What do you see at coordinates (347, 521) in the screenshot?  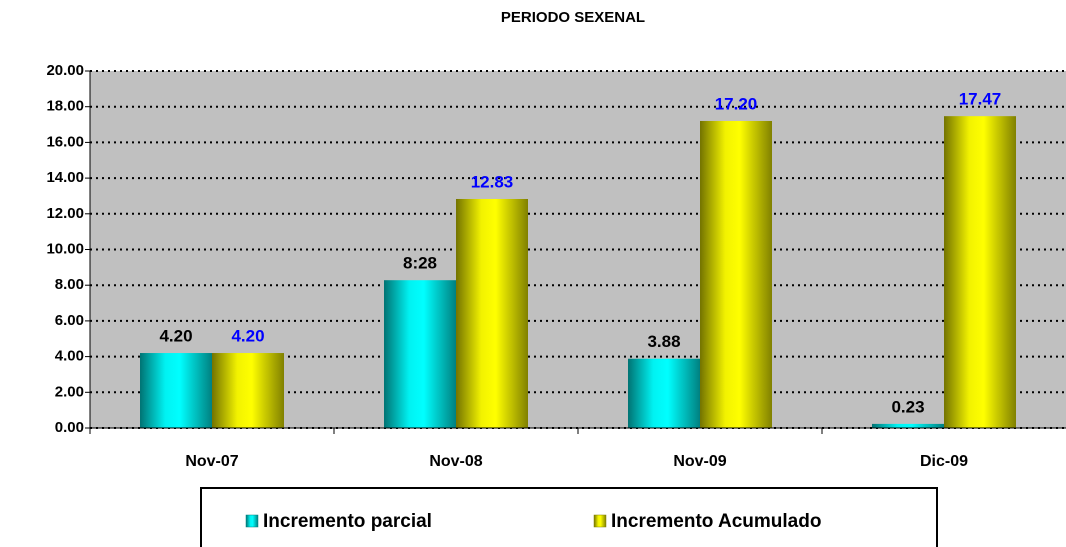 I see `legend-label: Incremento parcial` at bounding box center [347, 521].